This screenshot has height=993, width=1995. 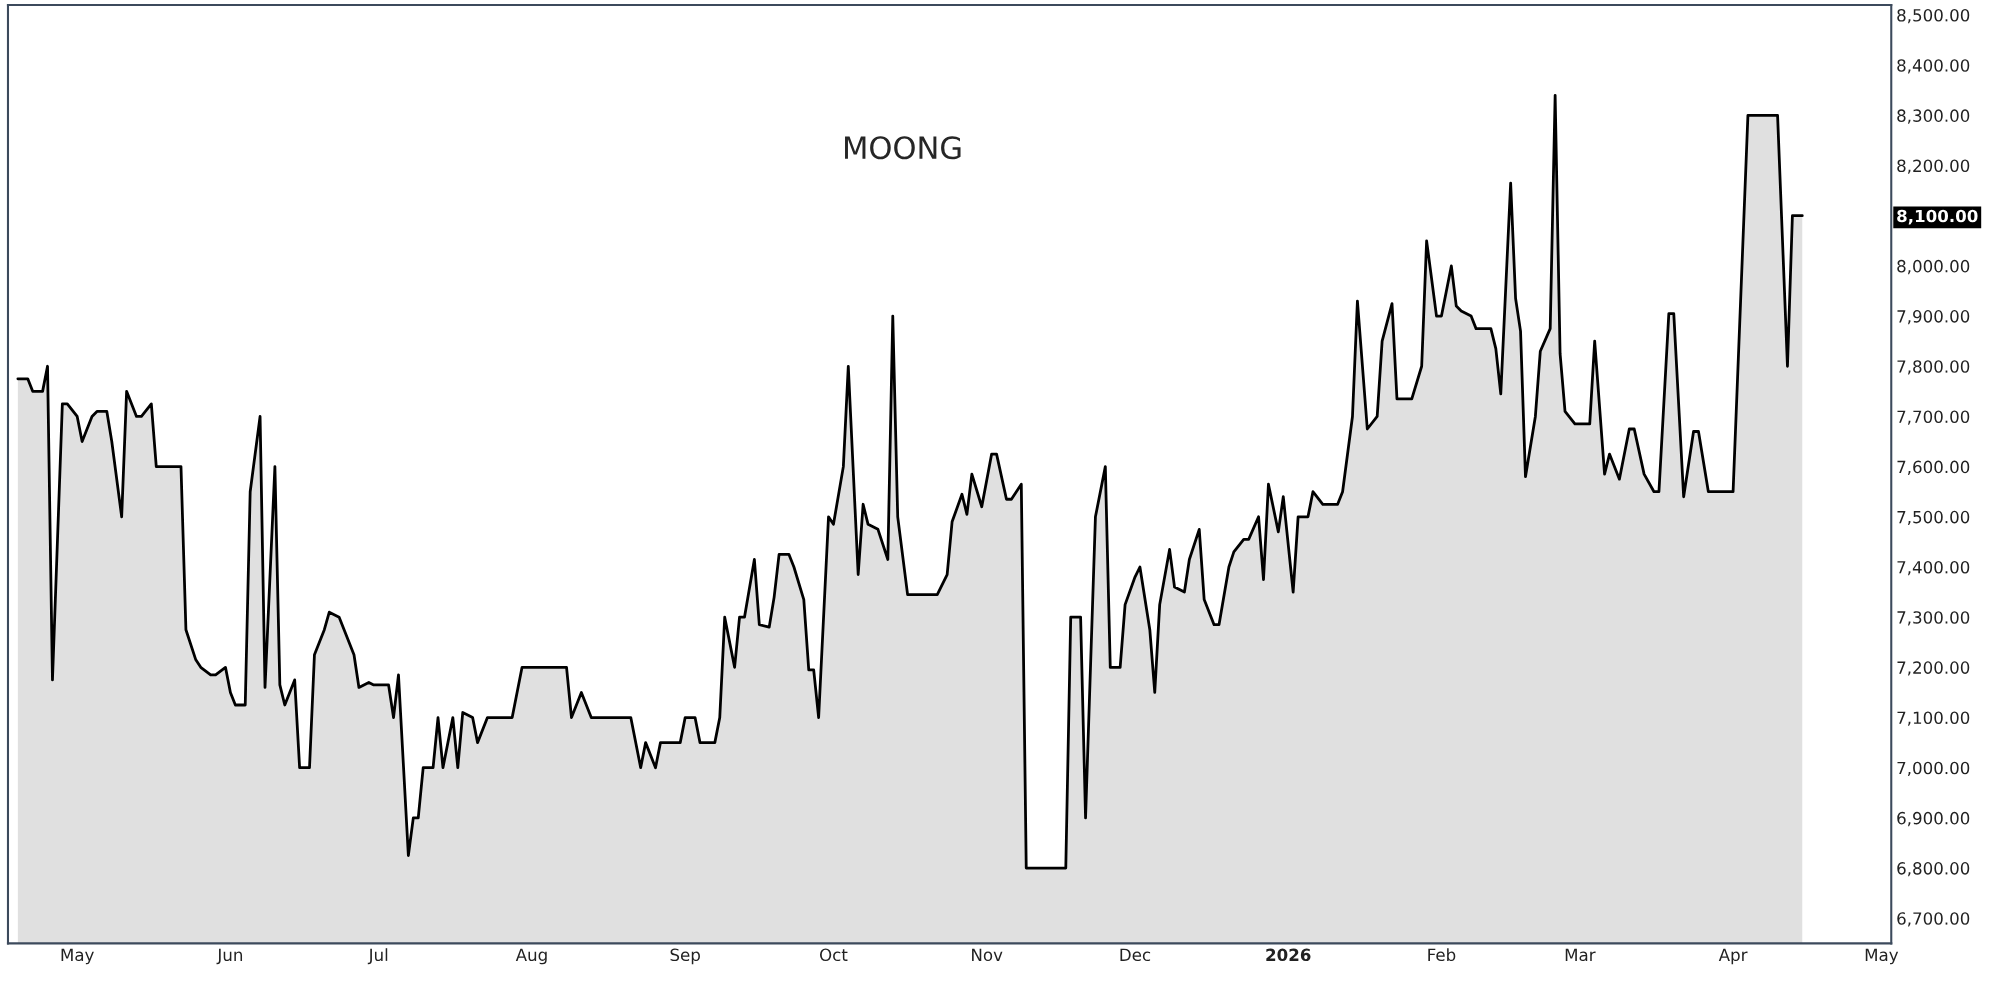 What do you see at coordinates (1933, 467) in the screenshot?
I see `y-tick-label: 7,600.00` at bounding box center [1933, 467].